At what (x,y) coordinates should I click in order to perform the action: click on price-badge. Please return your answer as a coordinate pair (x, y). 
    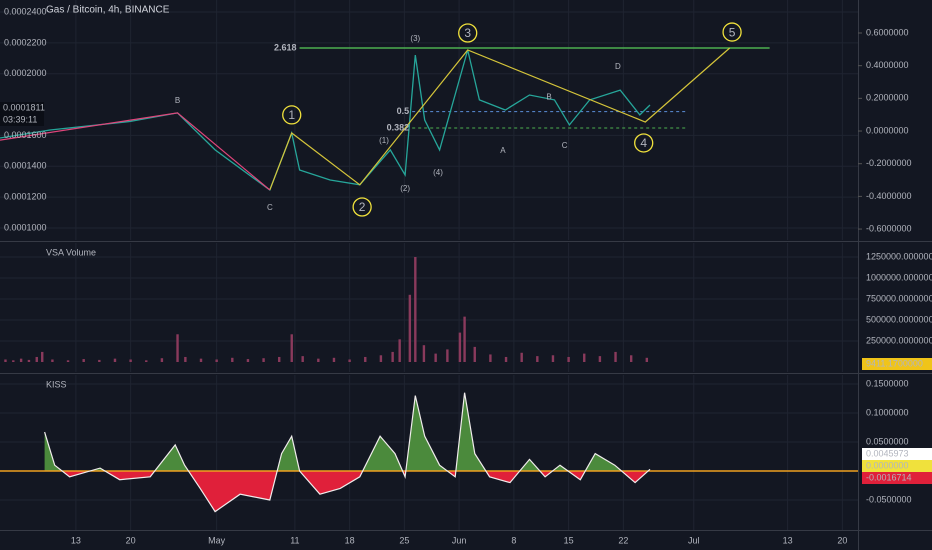
    Looking at the image, I should click on (22, 114).